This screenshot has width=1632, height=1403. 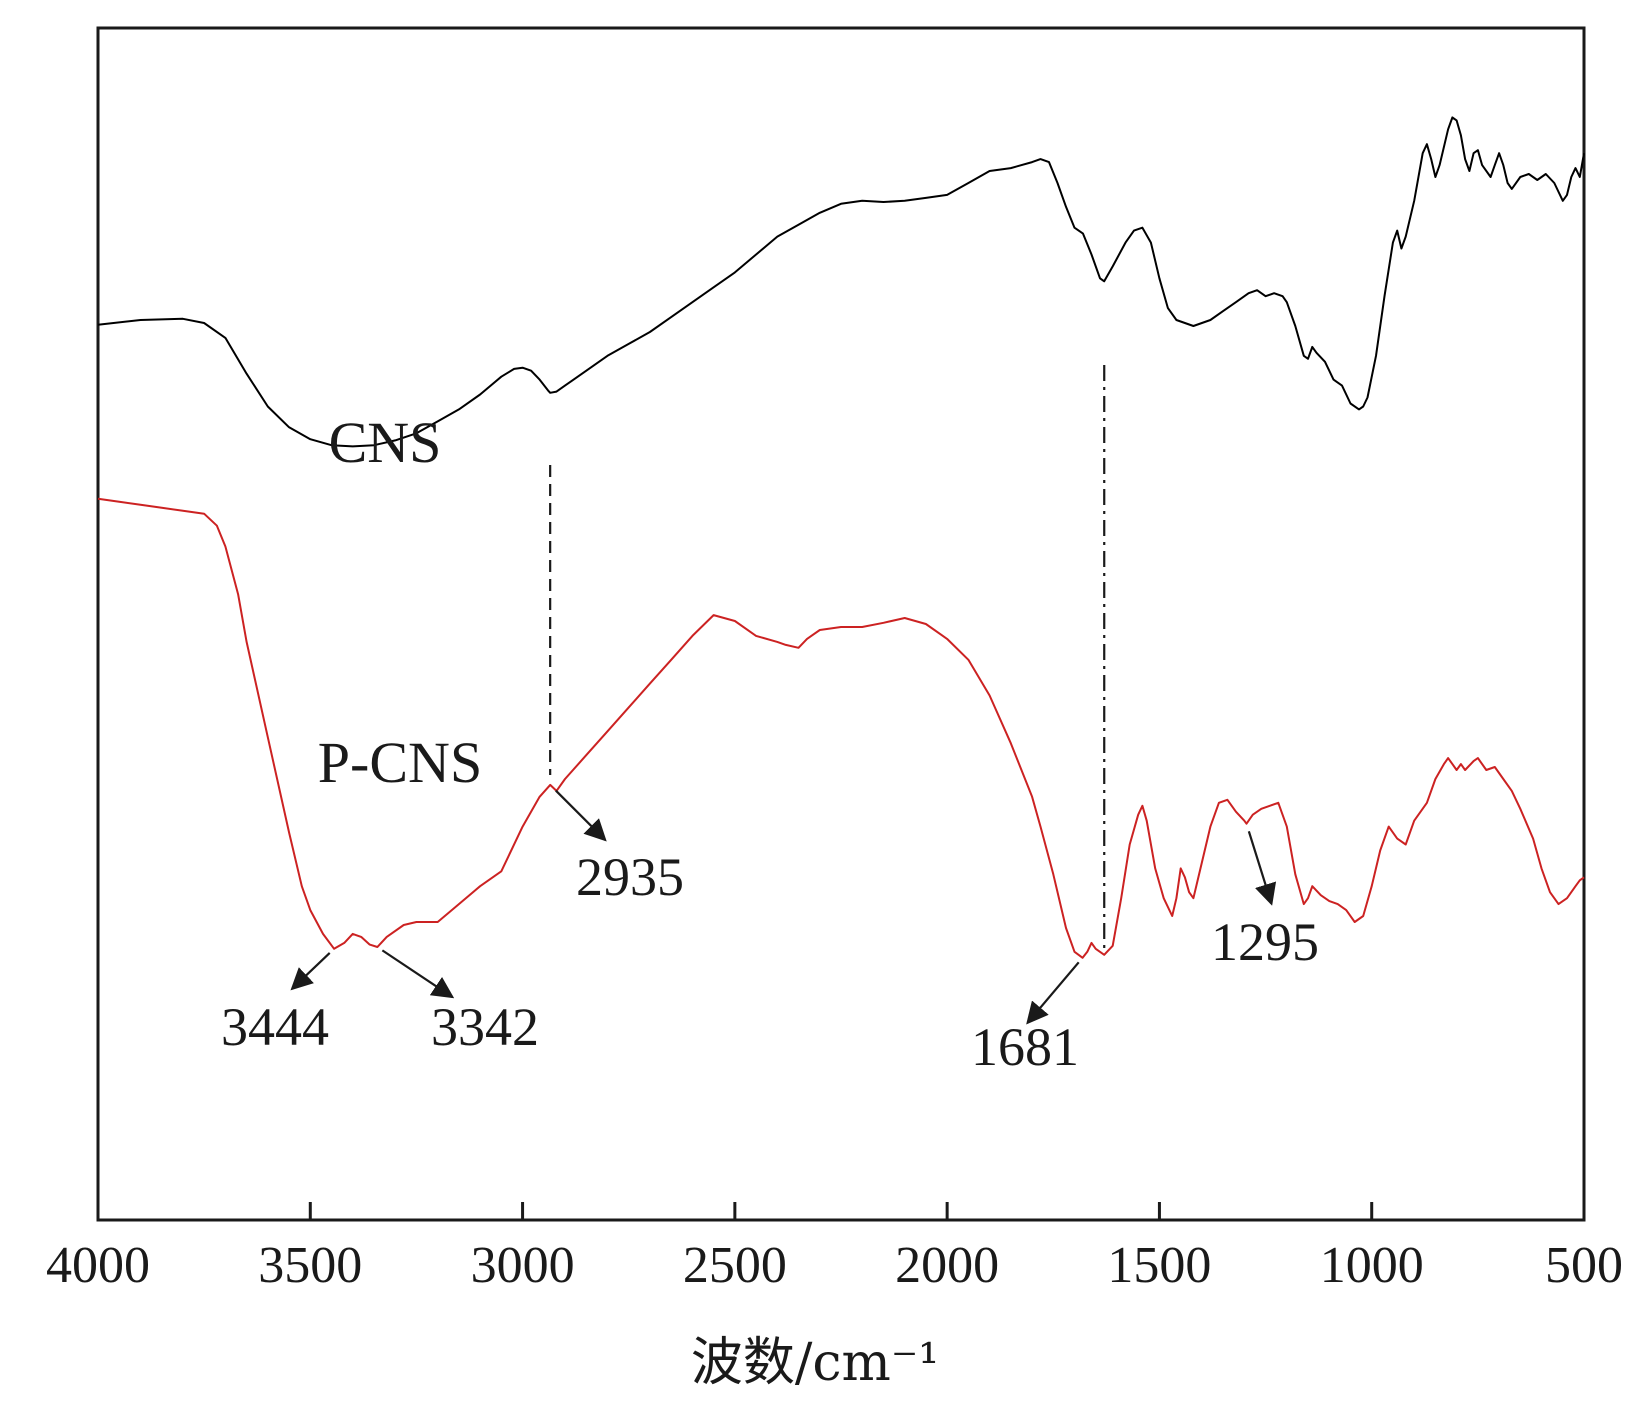 I want to click on annotation-label-2935: 2935, so click(x=630, y=877).